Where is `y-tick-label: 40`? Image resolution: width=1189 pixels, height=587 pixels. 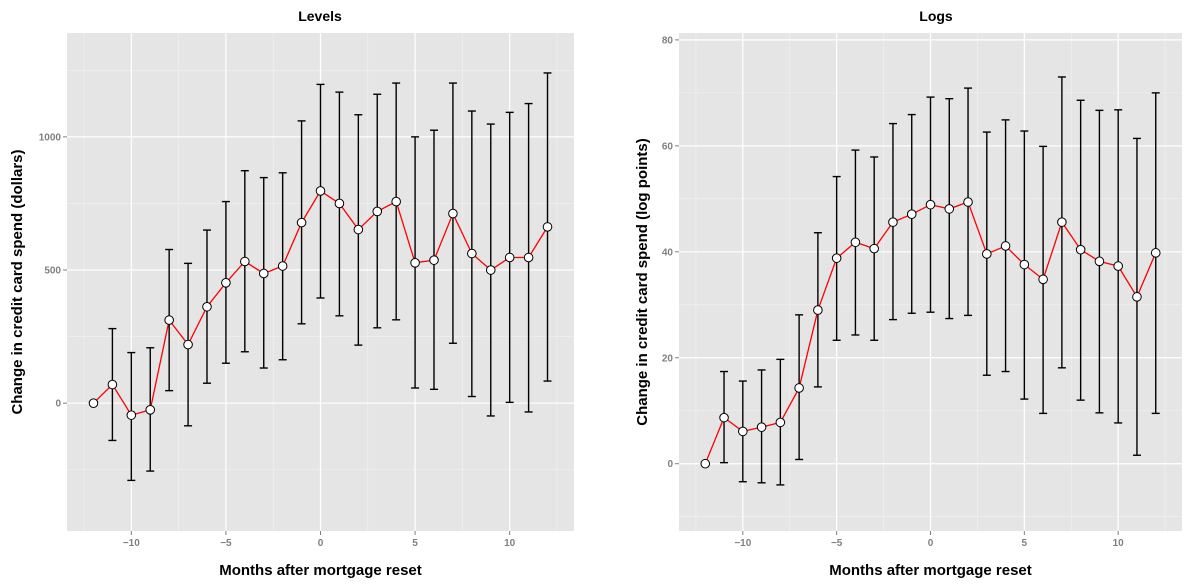
y-tick-label: 40 is located at coordinates (668, 252).